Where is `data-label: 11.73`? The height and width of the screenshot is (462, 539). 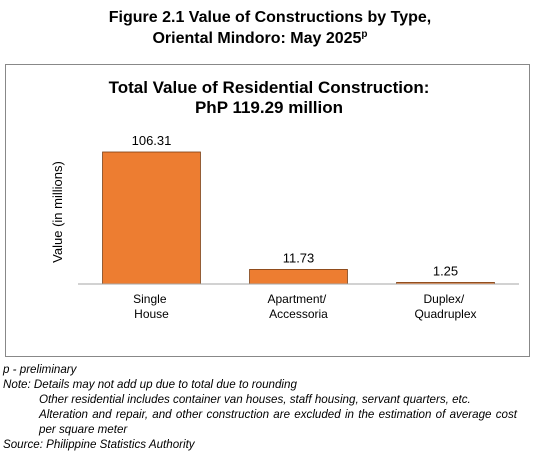
data-label: 11.73 is located at coordinates (299, 257).